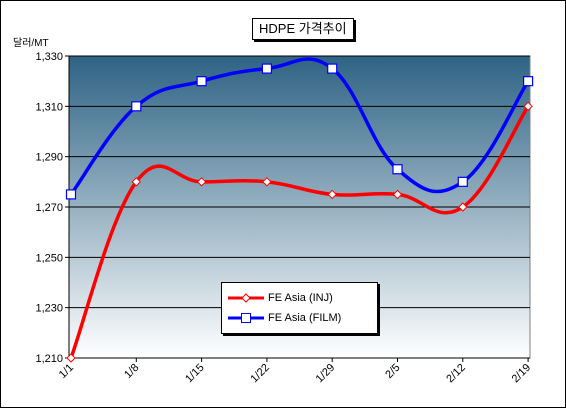 The image size is (566, 409). I want to click on x-tick-label: 1/15, so click(195, 374).